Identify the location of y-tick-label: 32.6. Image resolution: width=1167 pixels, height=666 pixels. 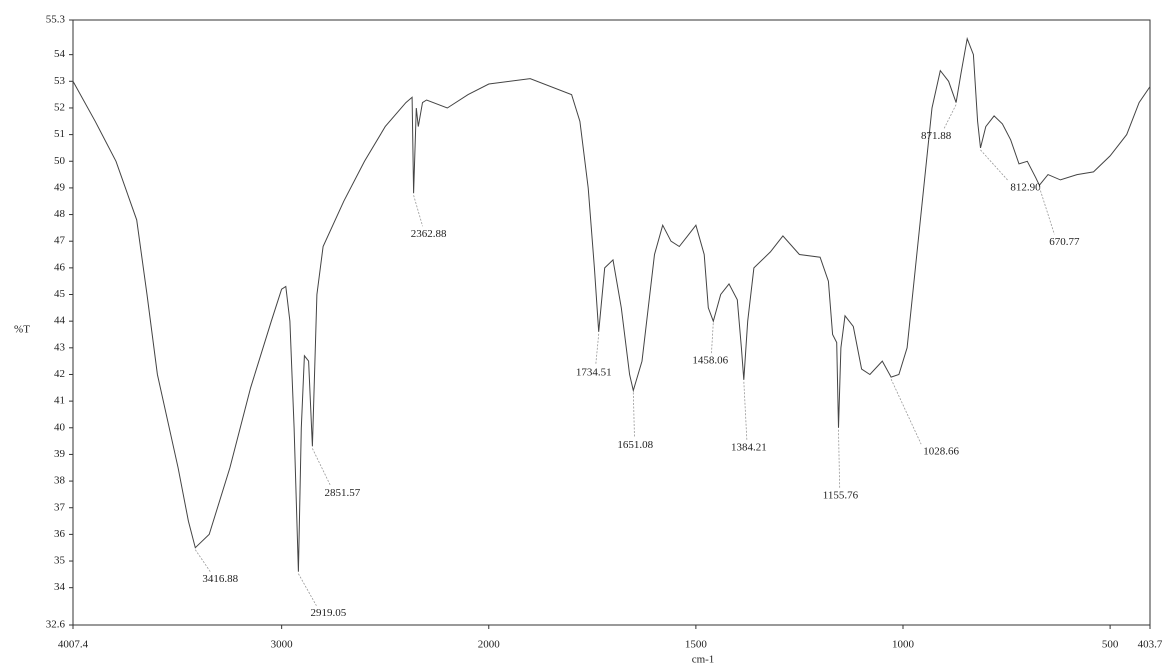
(56, 625).